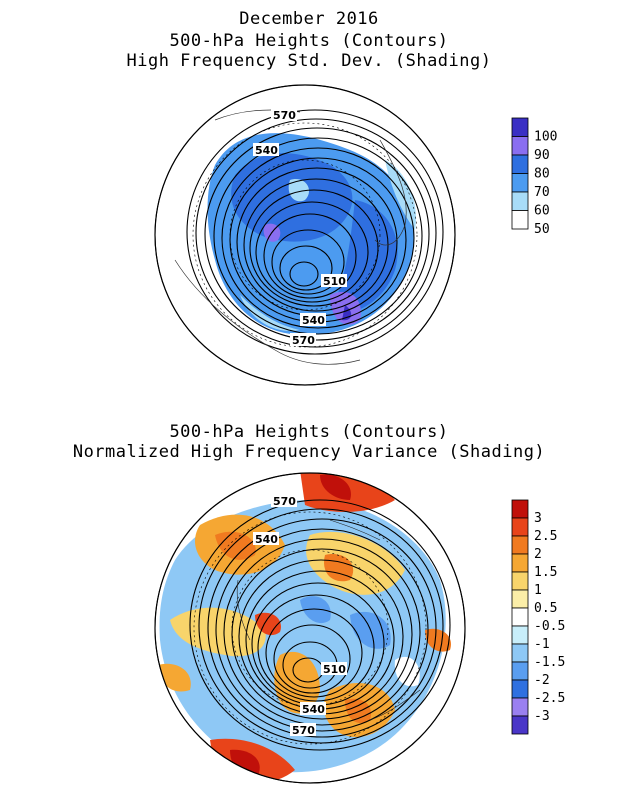 This screenshot has height=800, width=618. Describe the element at coordinates (309, 237) in the screenshot. I see `panel1-std-dev-shading` at that location.